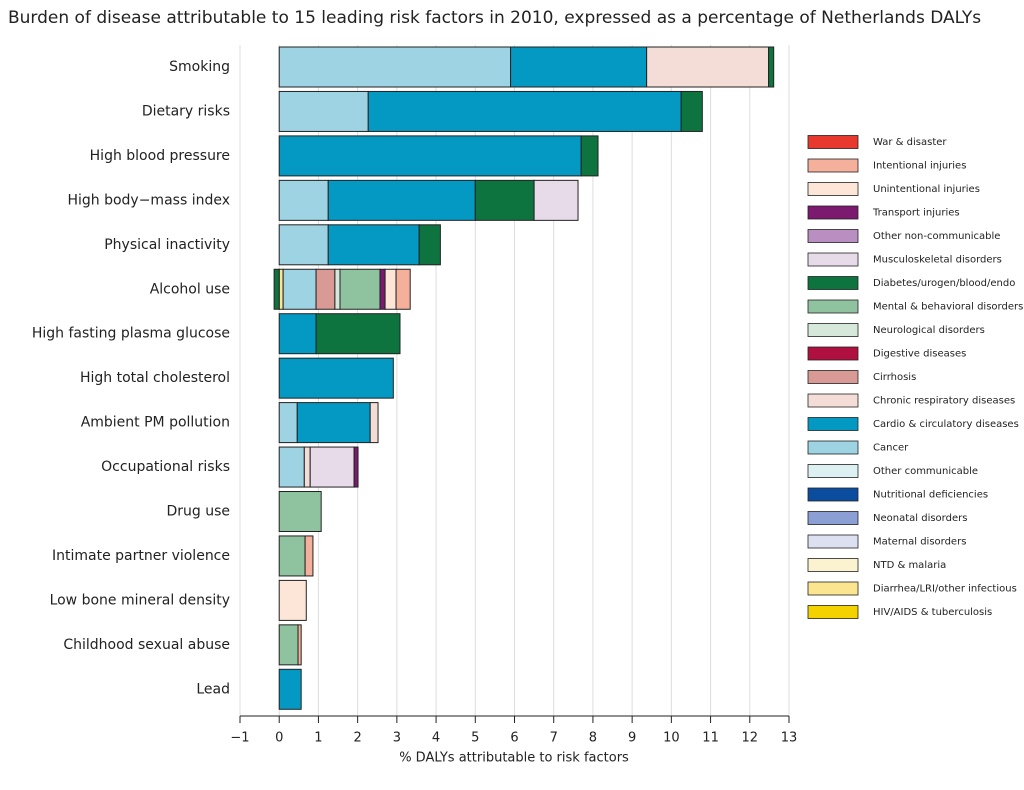 The height and width of the screenshot is (790, 1024). What do you see at coordinates (199, 67) in the screenshot?
I see `y-tick-label: Smoking` at bounding box center [199, 67].